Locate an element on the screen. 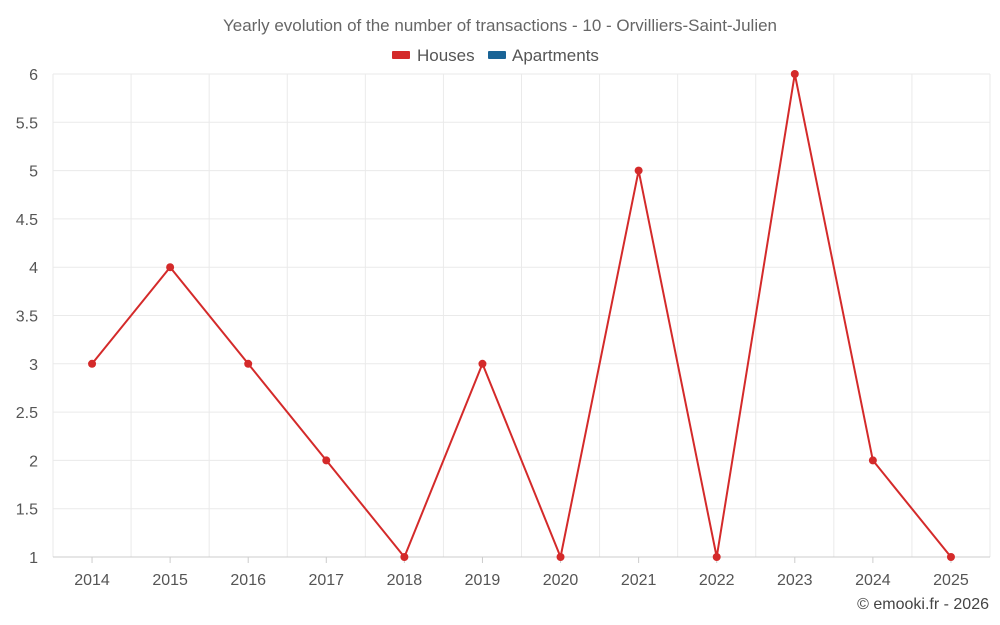 Image resolution: width=1000 pixels, height=625 pixels. x-tick-label: 2024 is located at coordinates (873, 580).